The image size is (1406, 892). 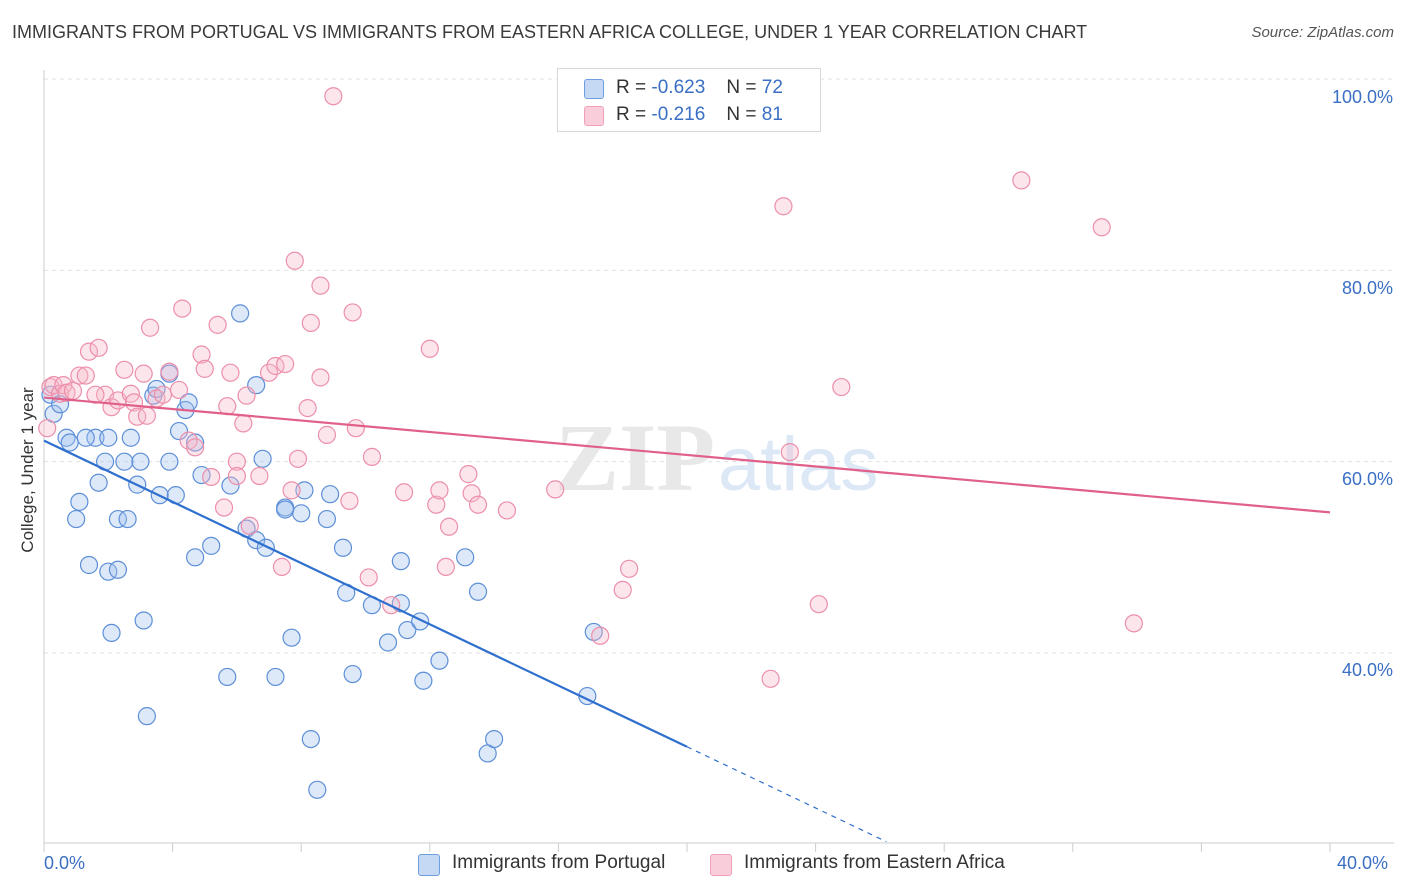 I want to click on y-tick-label-100: 100.0%, so click(x=1362, y=97).